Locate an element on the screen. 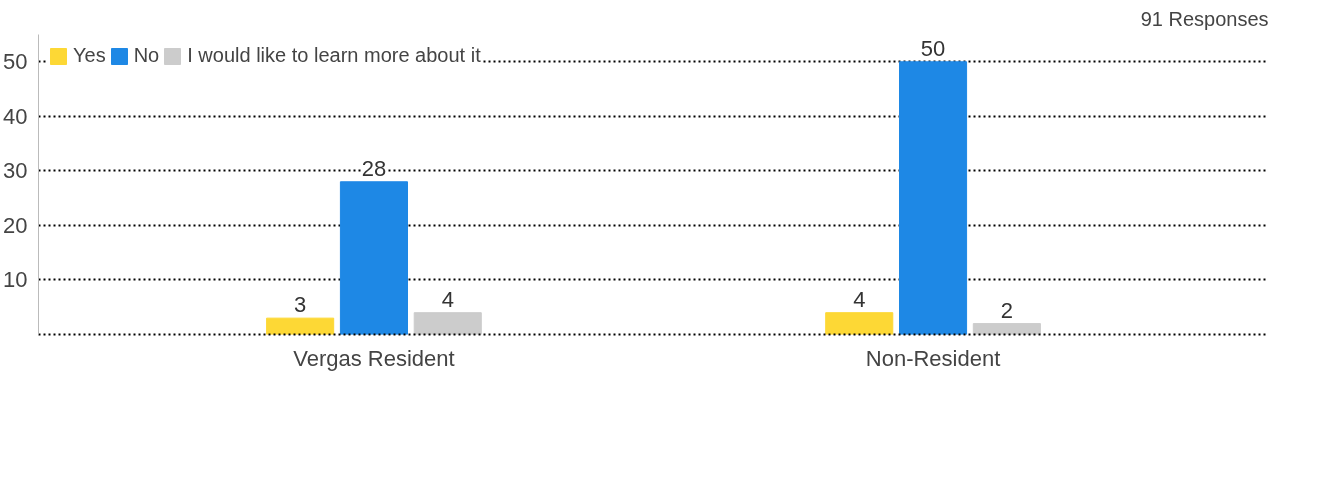 The width and height of the screenshot is (1334, 496). legend-label: I would like to learn more about it is located at coordinates (334, 55).